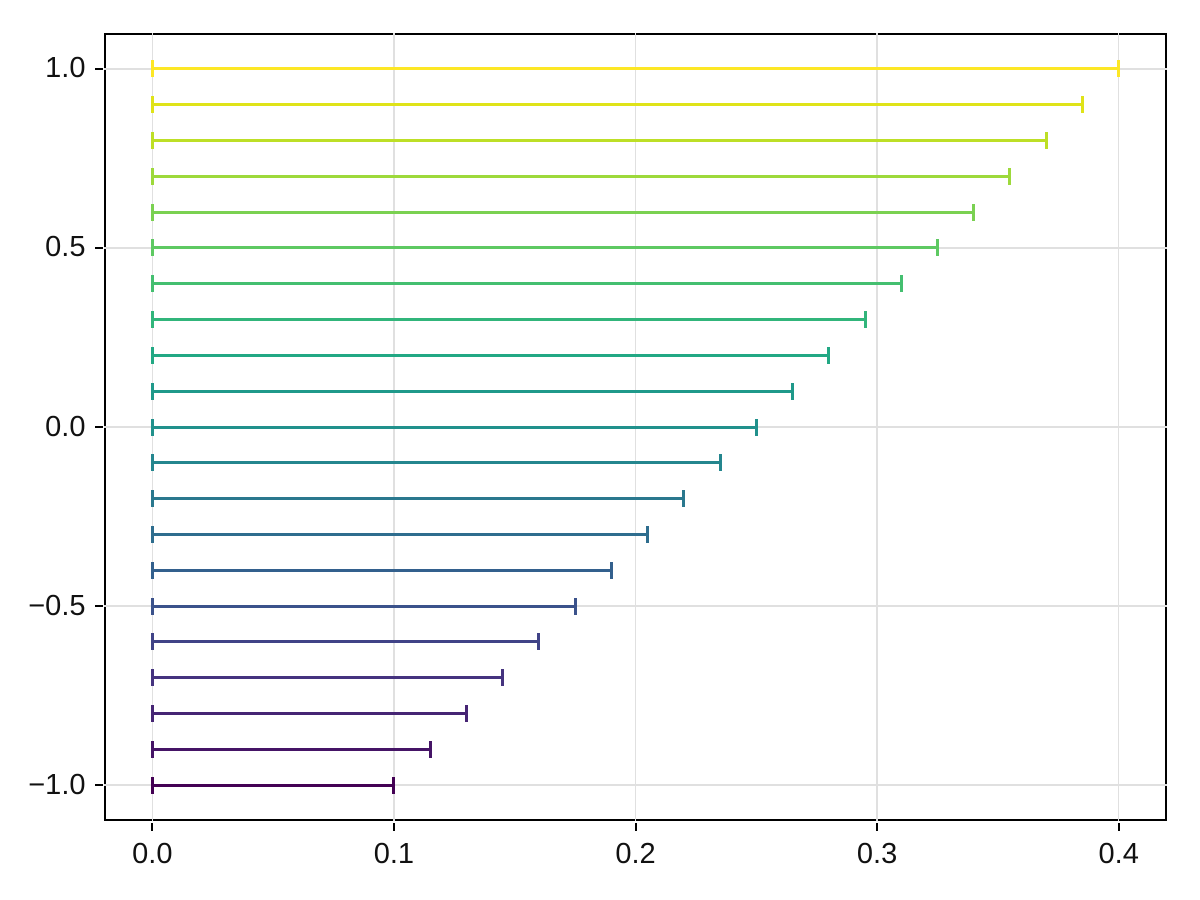 Image resolution: width=1200 pixels, height=900 pixels. What do you see at coordinates (635, 853) in the screenshot?
I see `x-tick-label: 0.2` at bounding box center [635, 853].